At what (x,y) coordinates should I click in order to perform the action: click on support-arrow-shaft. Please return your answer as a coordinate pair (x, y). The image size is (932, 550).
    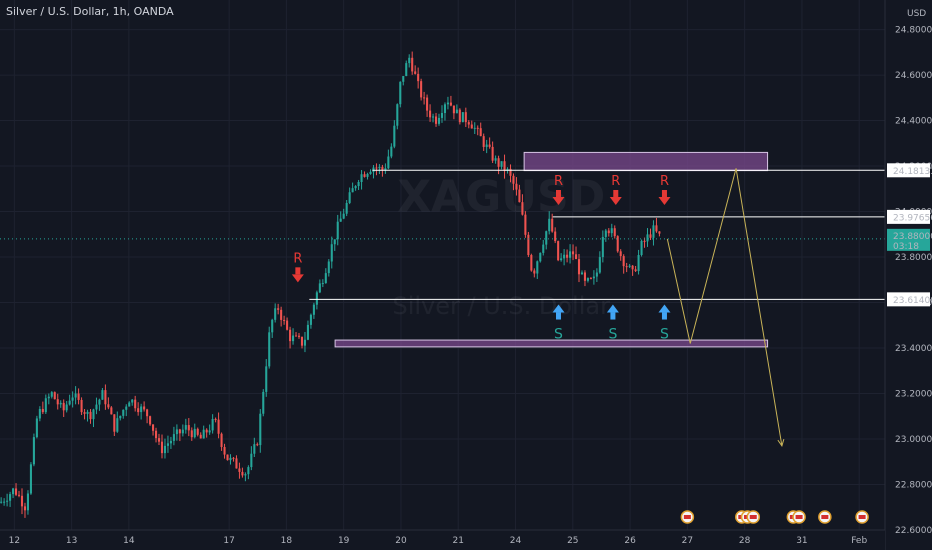
    Looking at the image, I should click on (664, 316).